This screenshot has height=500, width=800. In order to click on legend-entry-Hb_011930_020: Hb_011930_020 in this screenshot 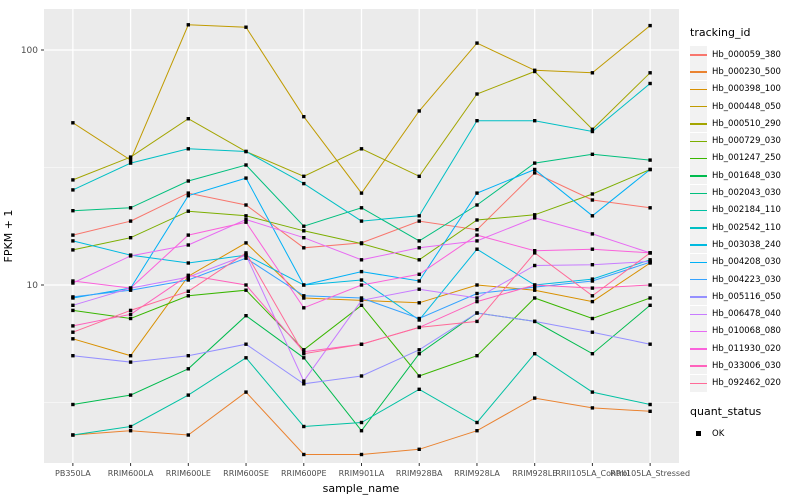, I will do `click(745, 349)`.